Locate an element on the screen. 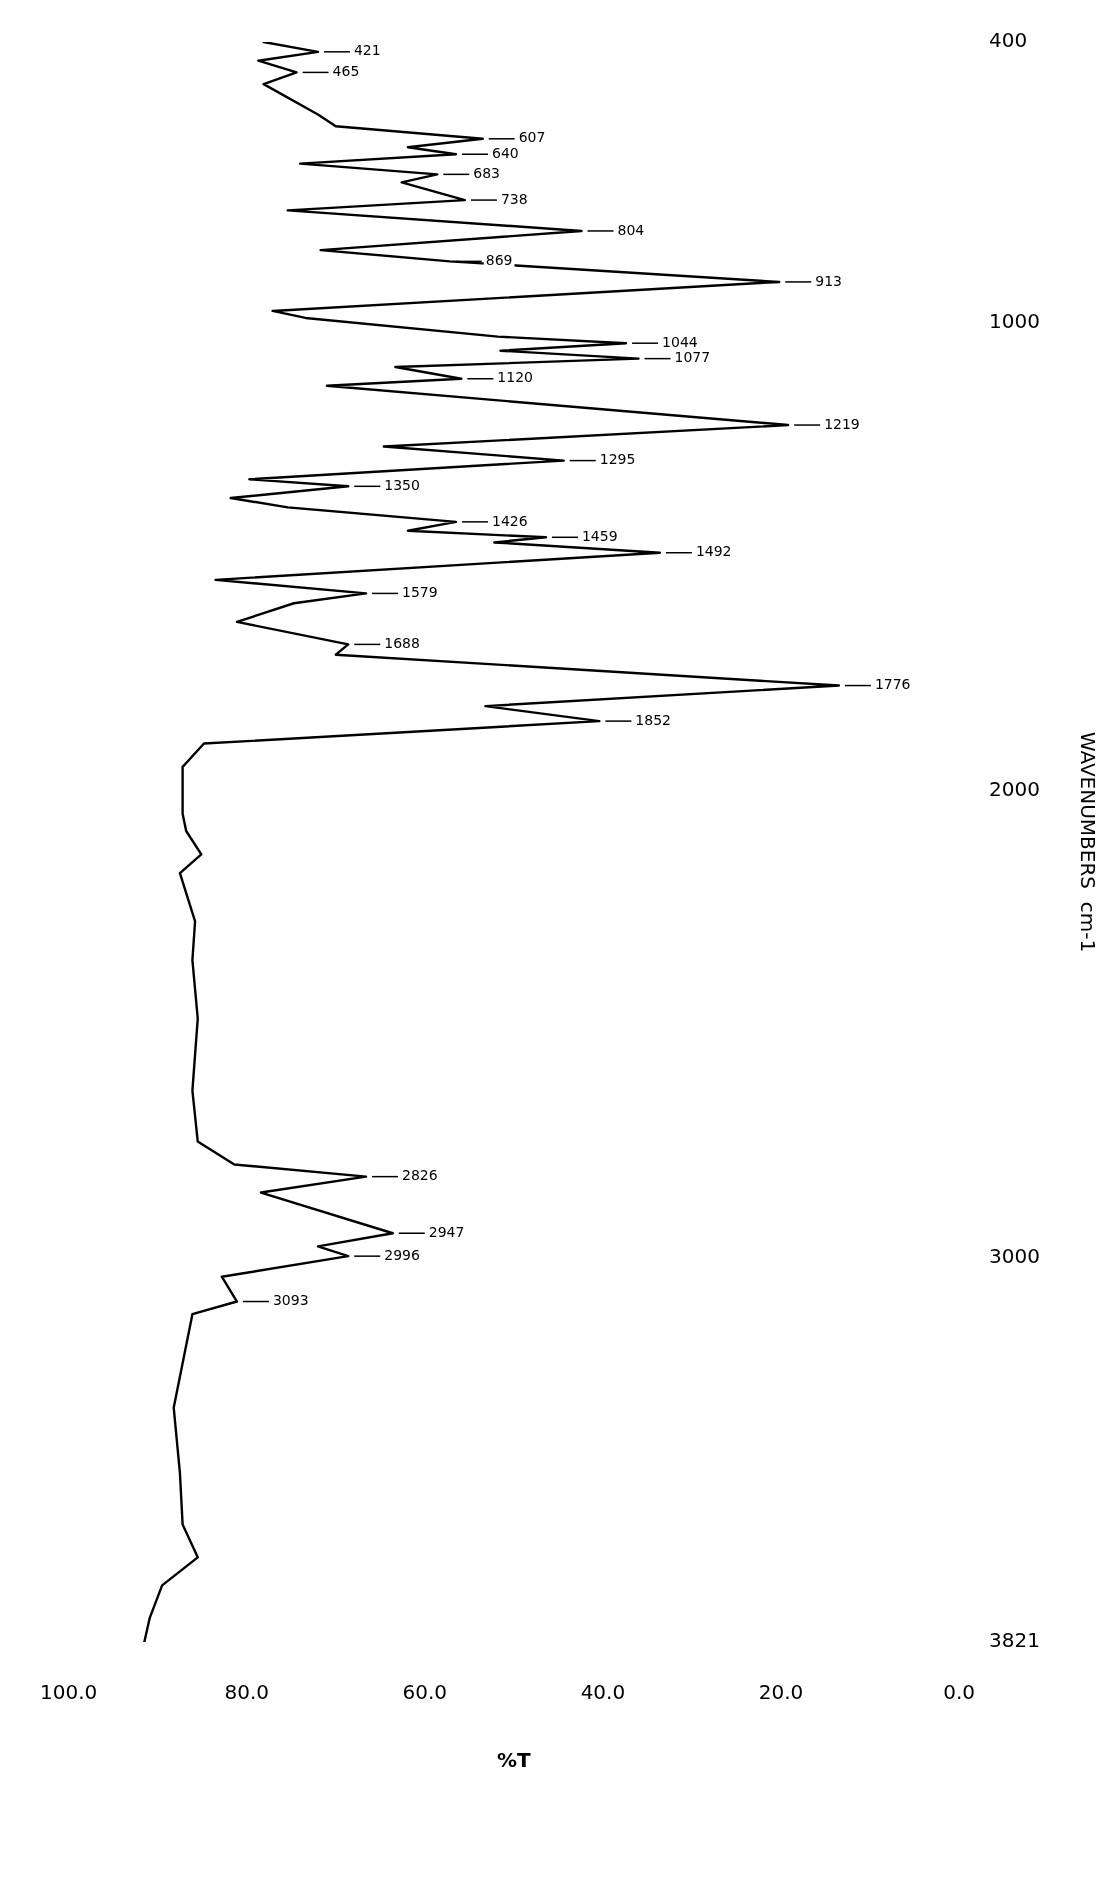  annotation: 1852 is located at coordinates (653, 719).